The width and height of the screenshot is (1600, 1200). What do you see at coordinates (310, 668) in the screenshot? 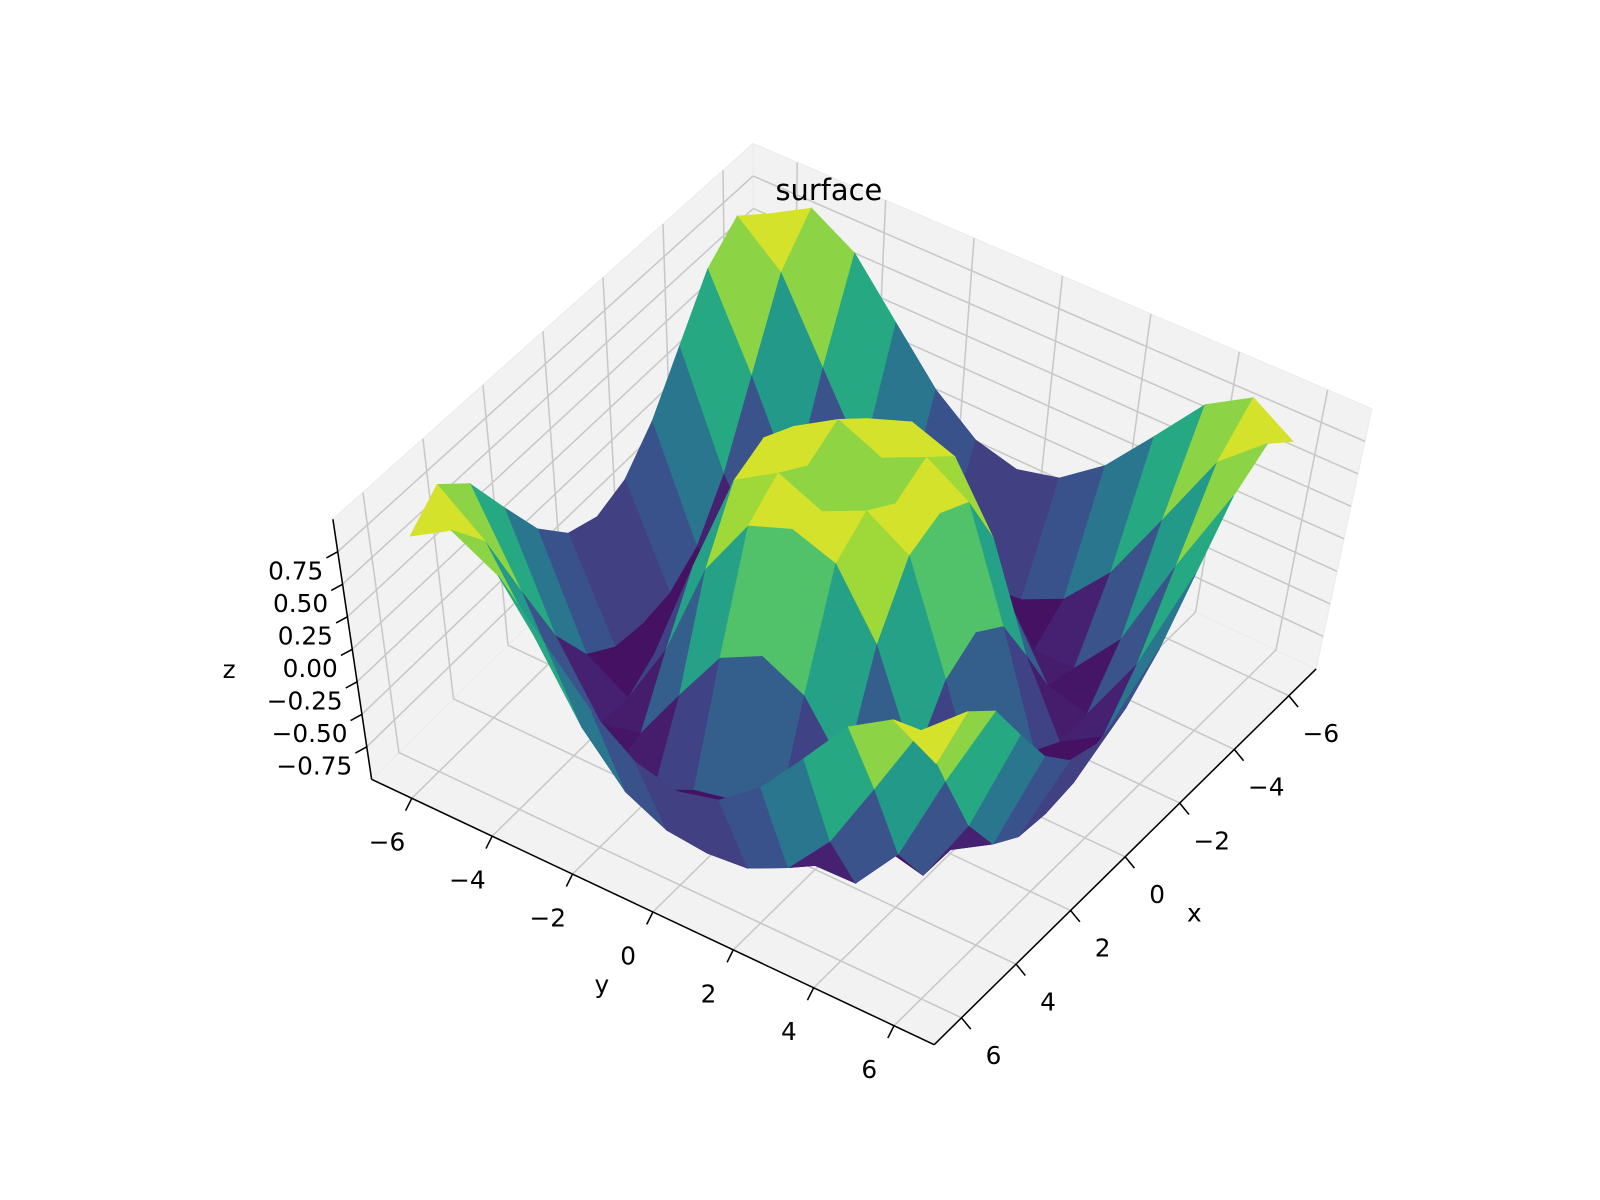
I see `z-tick-label: 0.00` at bounding box center [310, 668].